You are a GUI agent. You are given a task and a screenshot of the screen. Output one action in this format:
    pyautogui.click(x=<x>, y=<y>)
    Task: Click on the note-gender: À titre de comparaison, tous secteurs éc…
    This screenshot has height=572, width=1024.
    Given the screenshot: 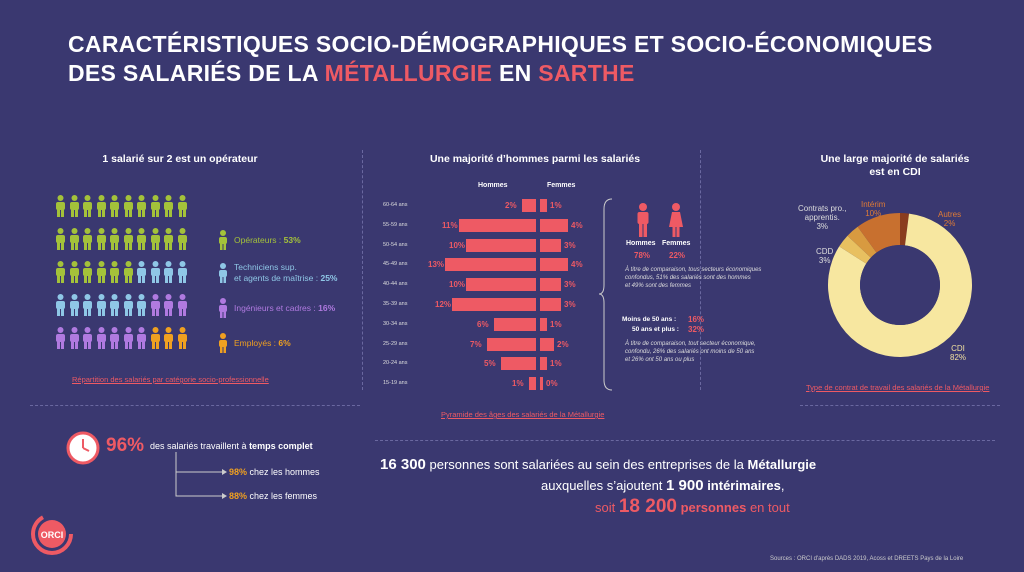 What is the action you would take?
    pyautogui.click(x=693, y=278)
    